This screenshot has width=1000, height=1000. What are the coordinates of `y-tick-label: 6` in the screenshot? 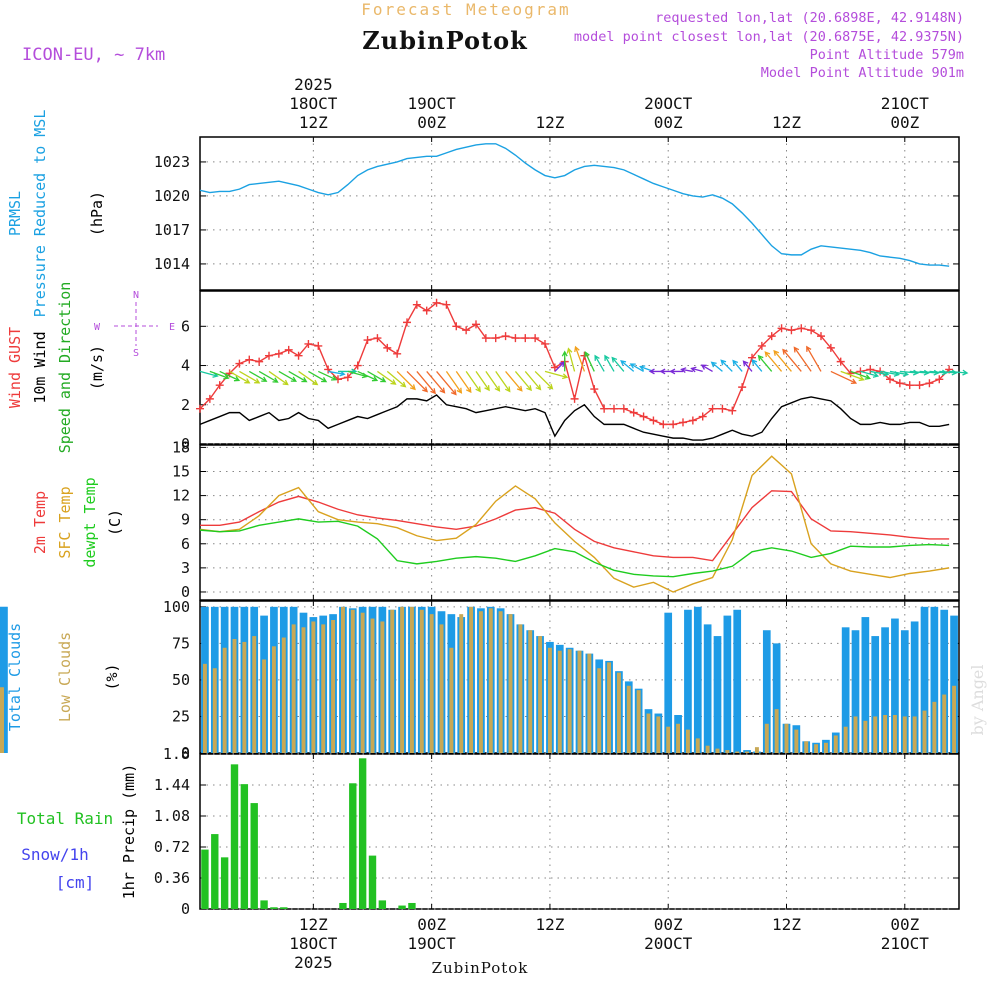 It's located at (185, 326).